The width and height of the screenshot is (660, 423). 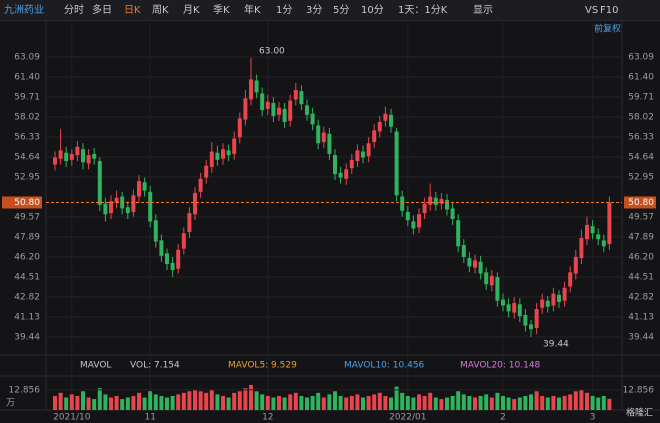 What do you see at coordinates (24, 10) in the screenshot?
I see `stock-name: 九洲药业` at bounding box center [24, 10].